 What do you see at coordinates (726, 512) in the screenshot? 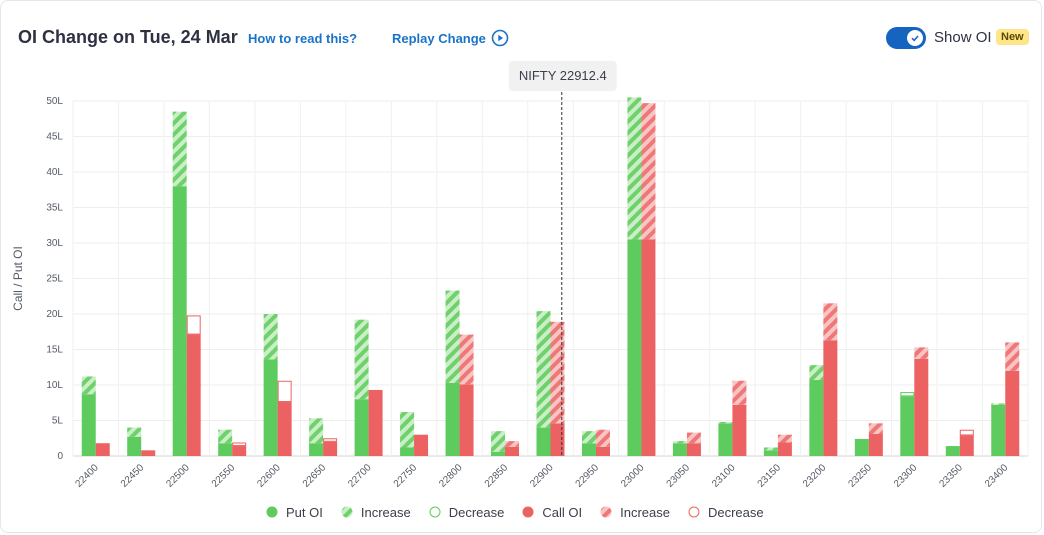
I see `legend-call-decrease: Decrease` at bounding box center [726, 512].